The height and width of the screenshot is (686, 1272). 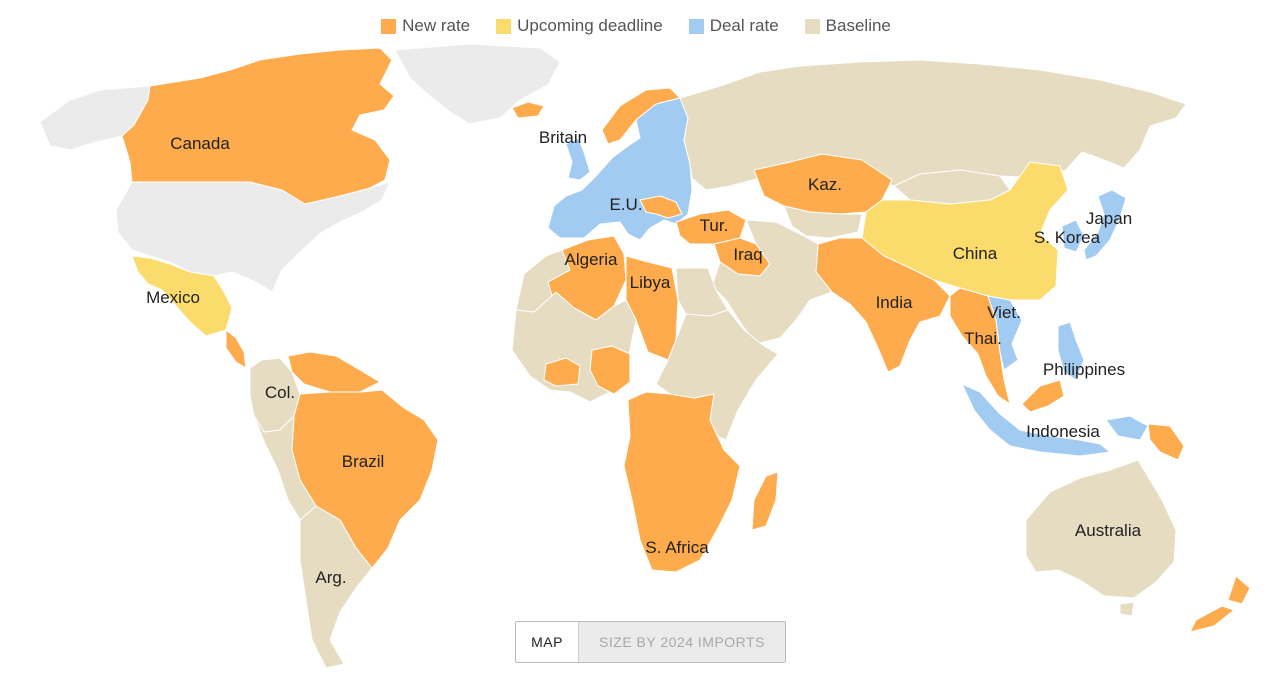 I want to click on label-australia: Australia, so click(x=1108, y=530).